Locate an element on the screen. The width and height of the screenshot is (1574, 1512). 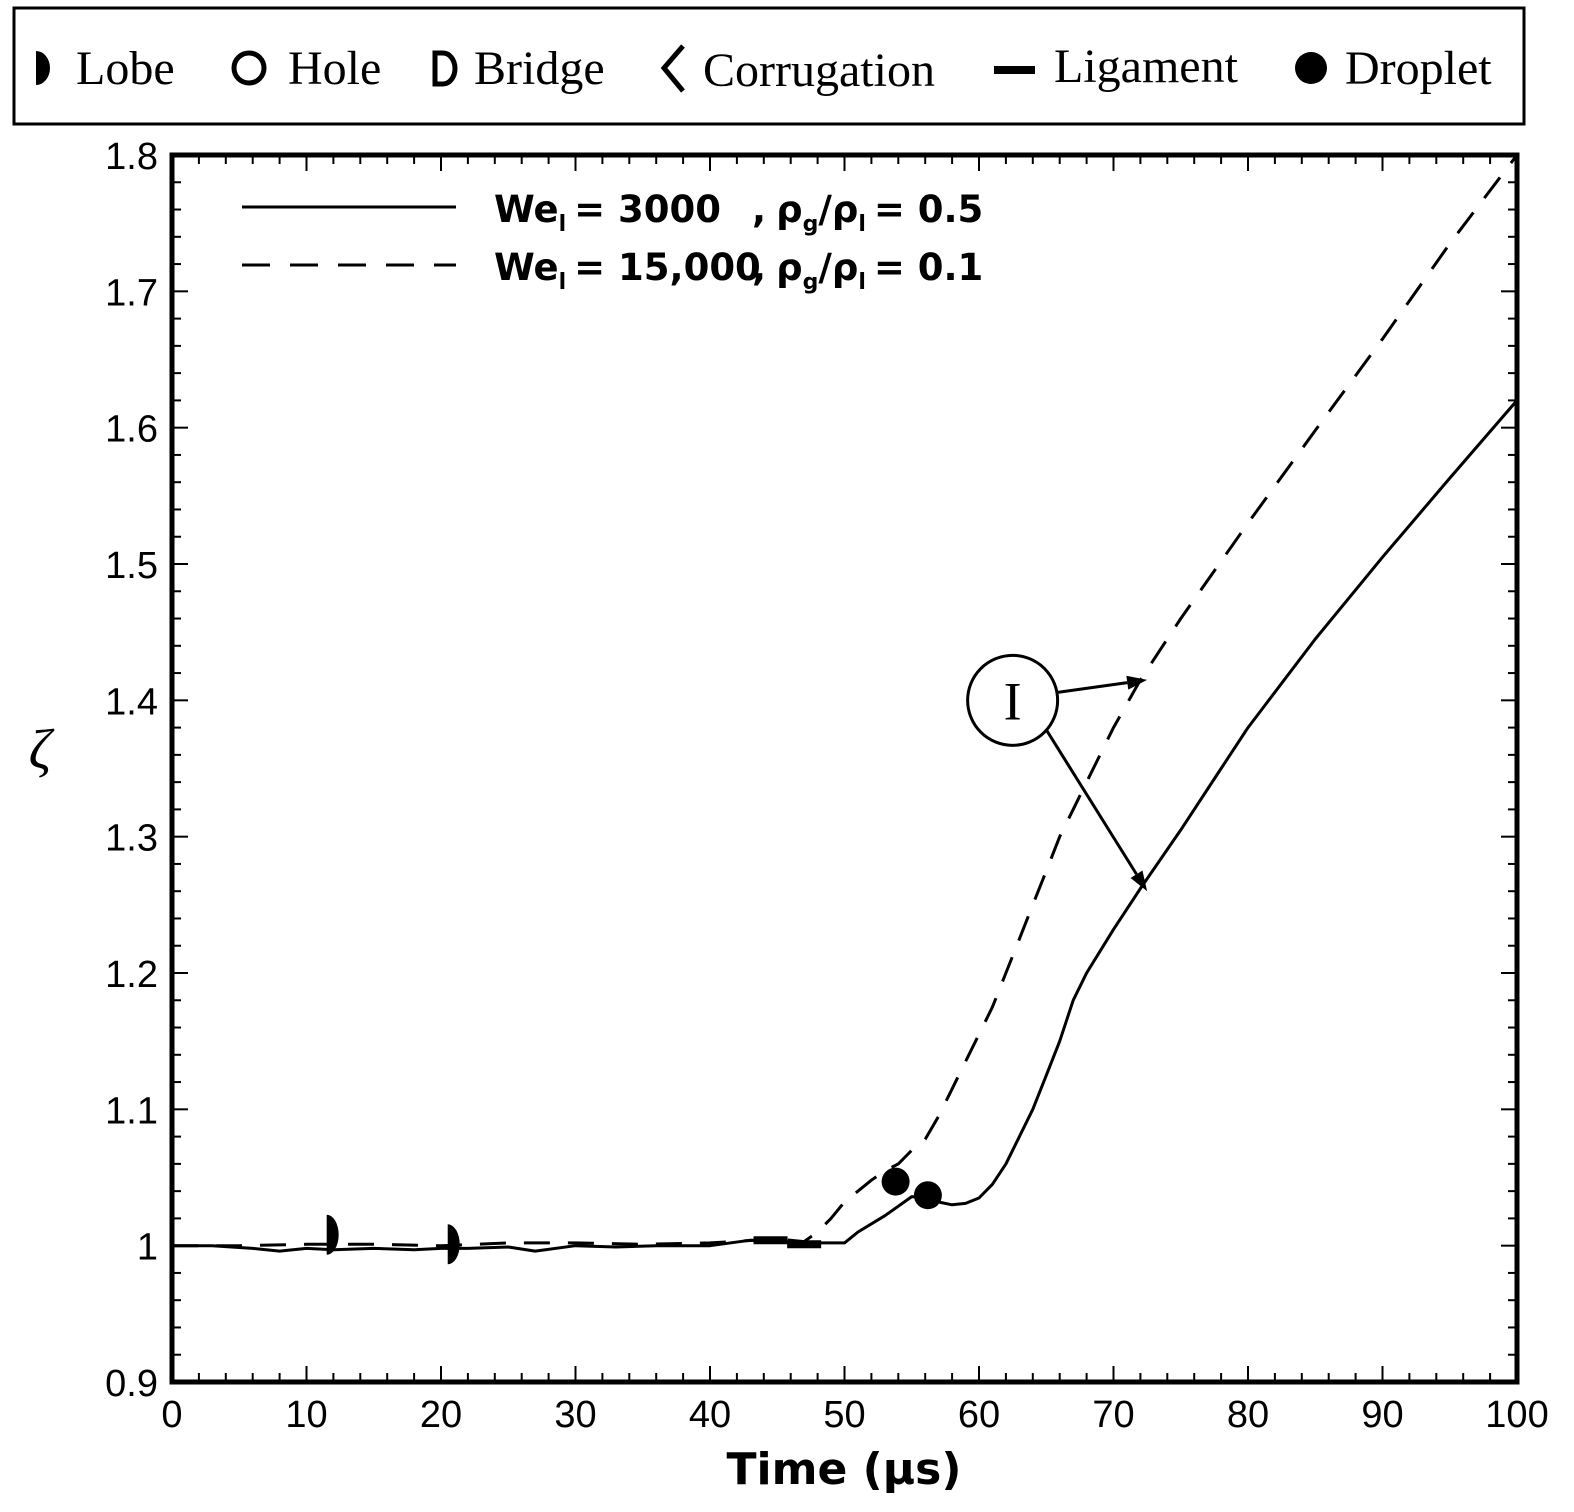
x-tick-label: 20 is located at coordinates (441, 1415).